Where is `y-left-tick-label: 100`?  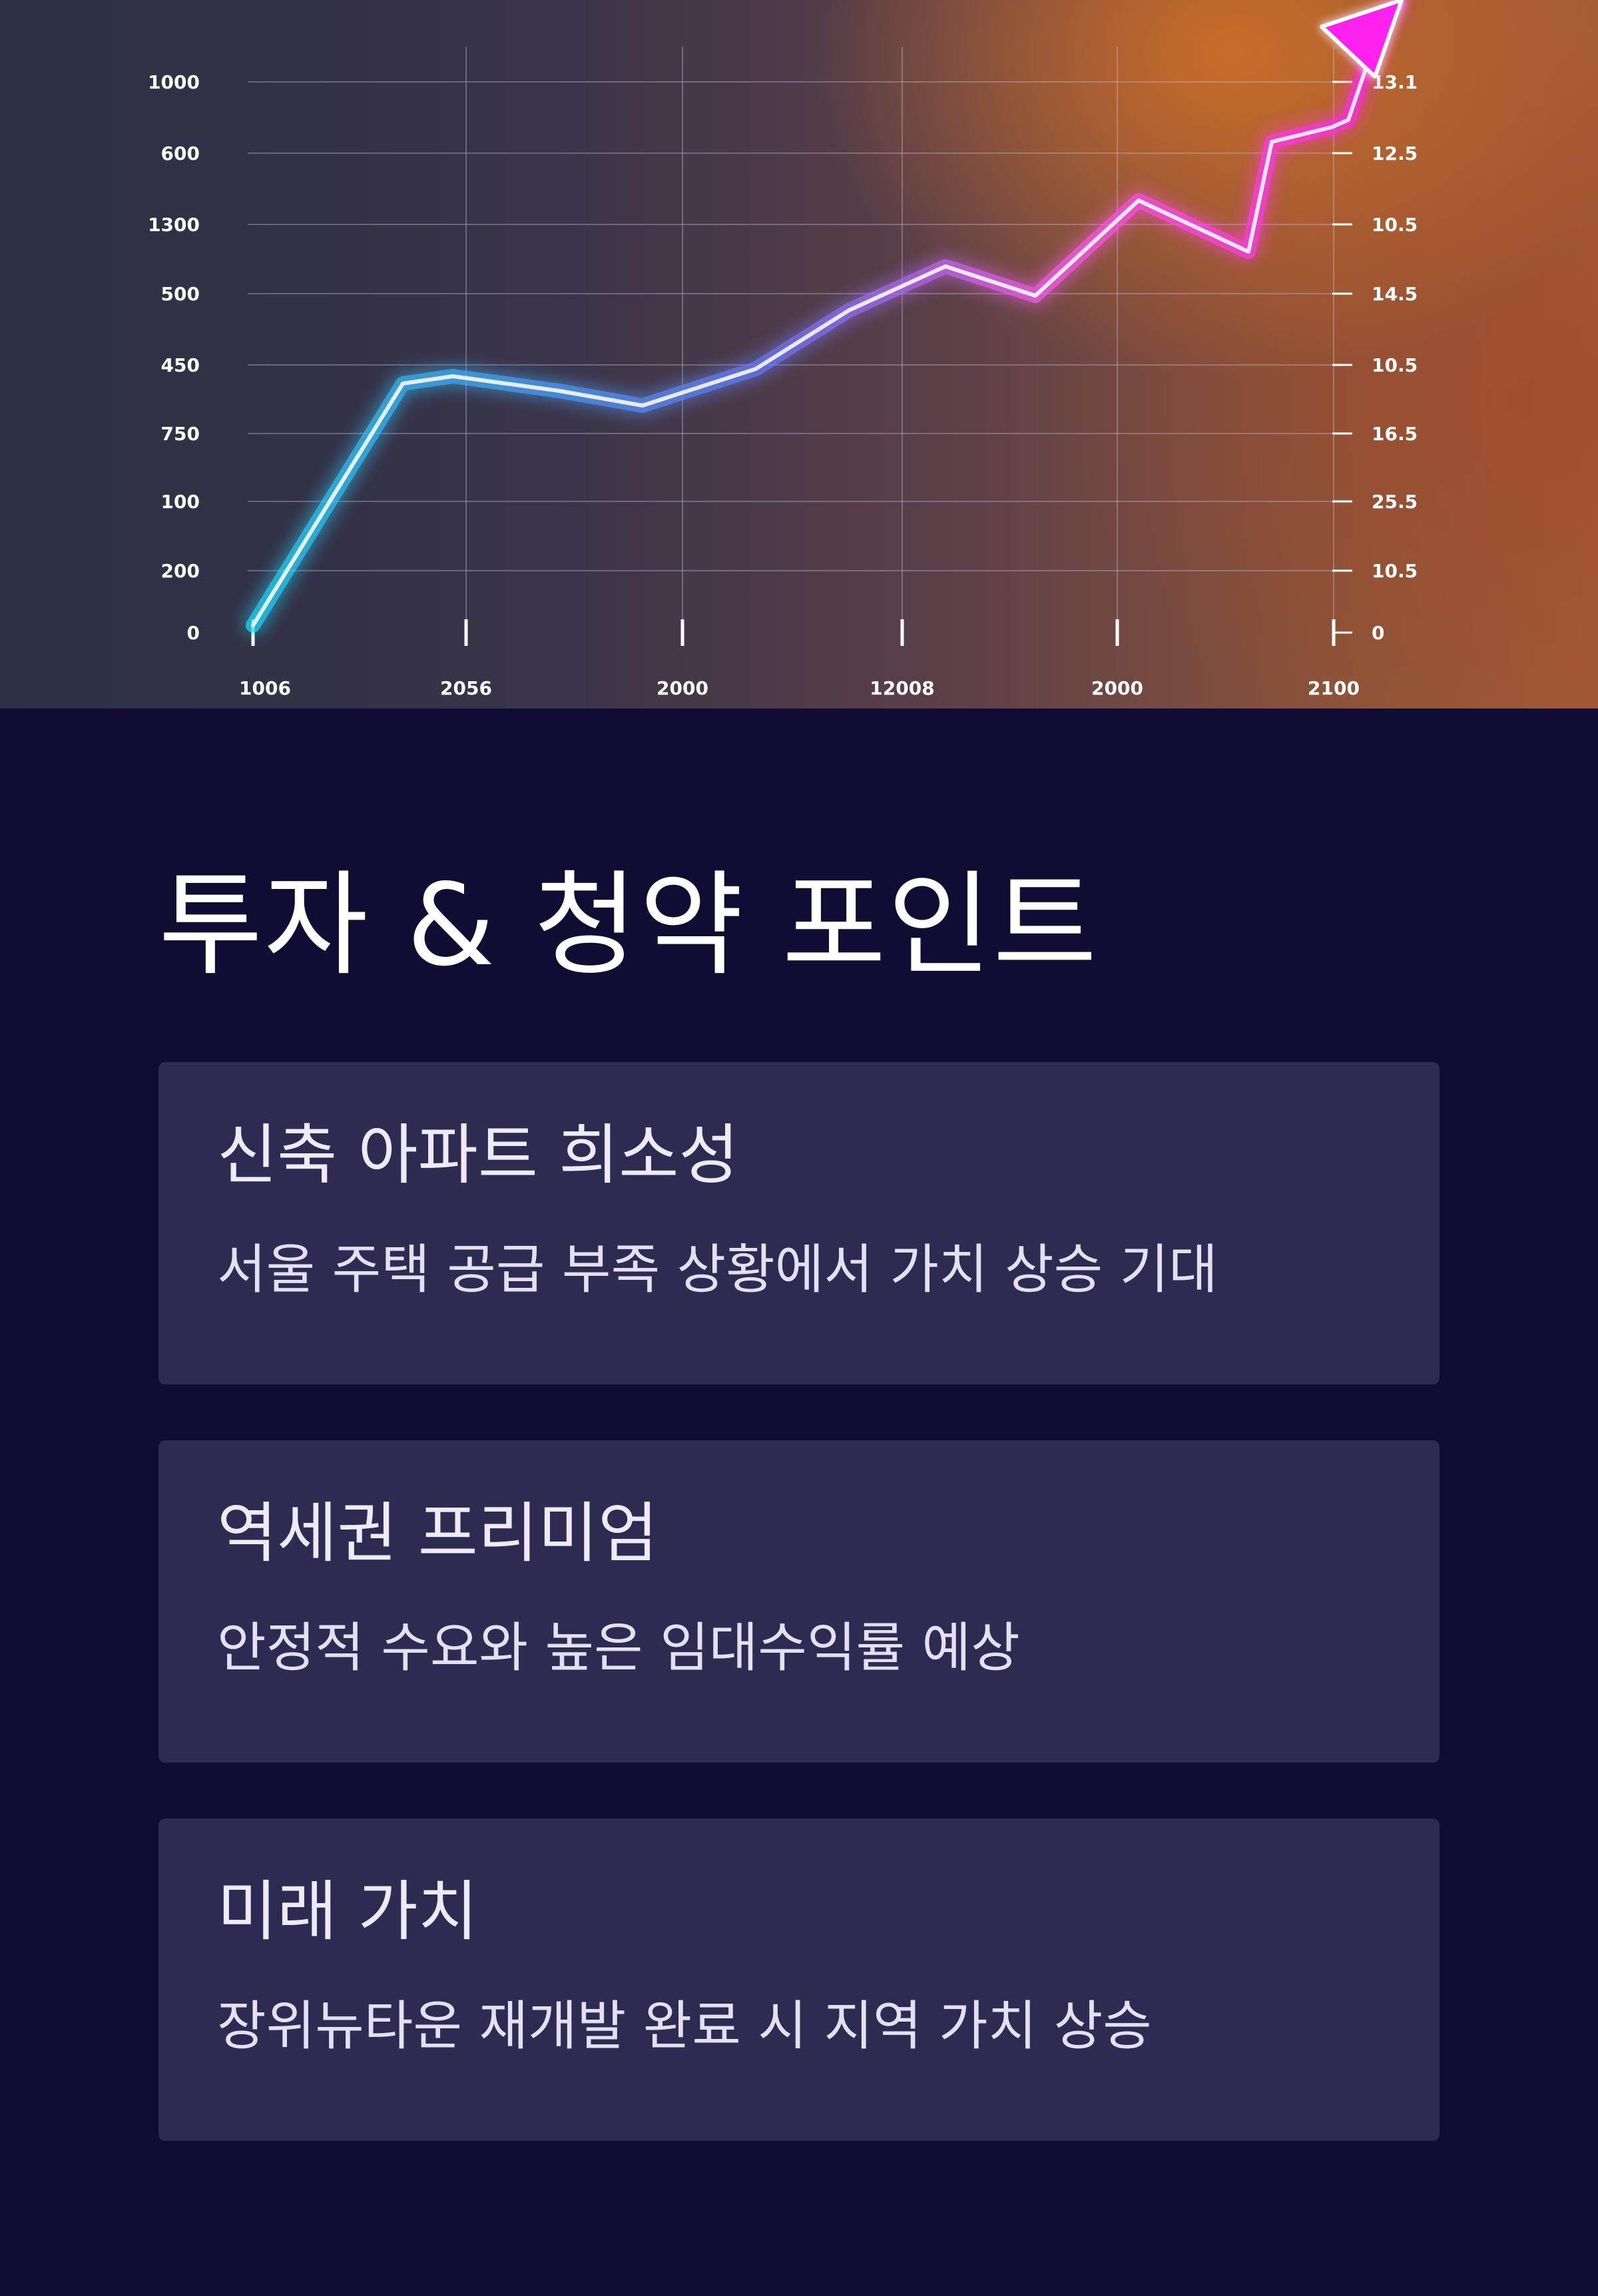
y-left-tick-label: 100 is located at coordinates (181, 502).